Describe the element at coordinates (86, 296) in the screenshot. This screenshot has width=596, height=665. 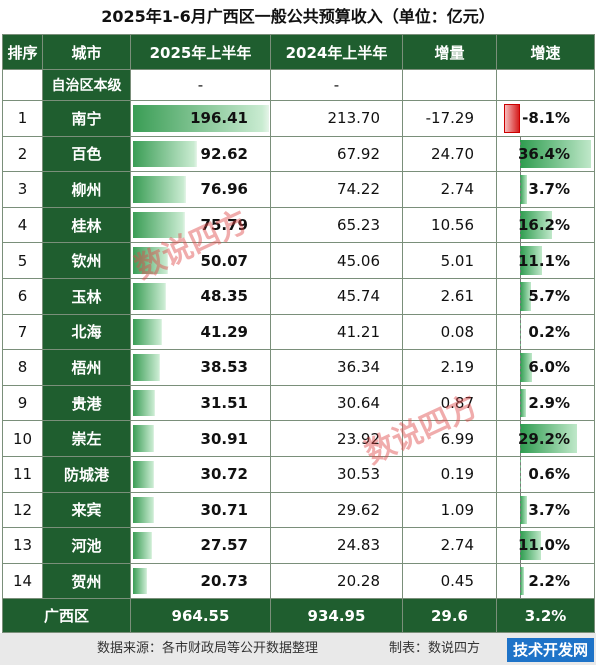
I see `city-cell: 玉林` at that location.